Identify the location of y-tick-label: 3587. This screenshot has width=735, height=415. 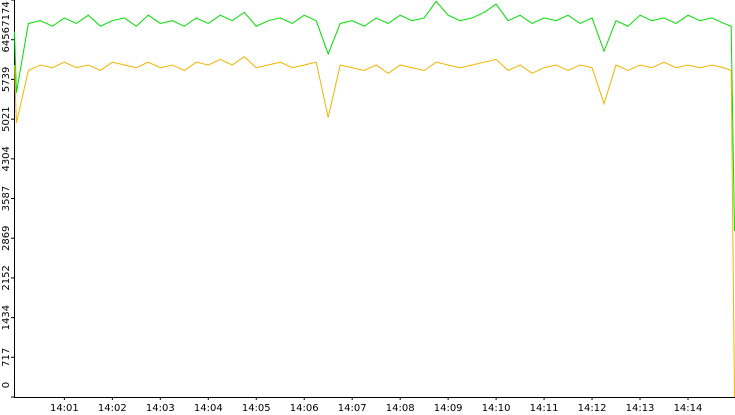
(6, 198).